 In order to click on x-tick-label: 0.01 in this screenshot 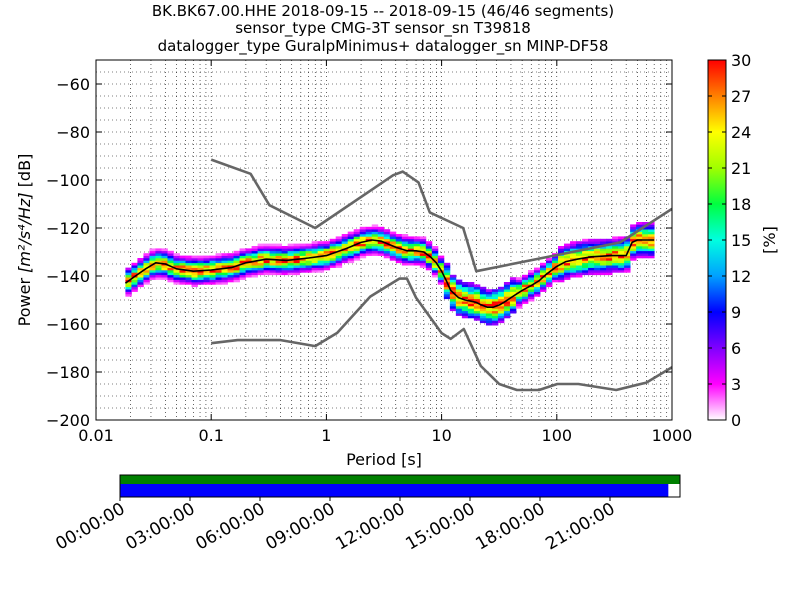, I will do `click(96, 435)`.